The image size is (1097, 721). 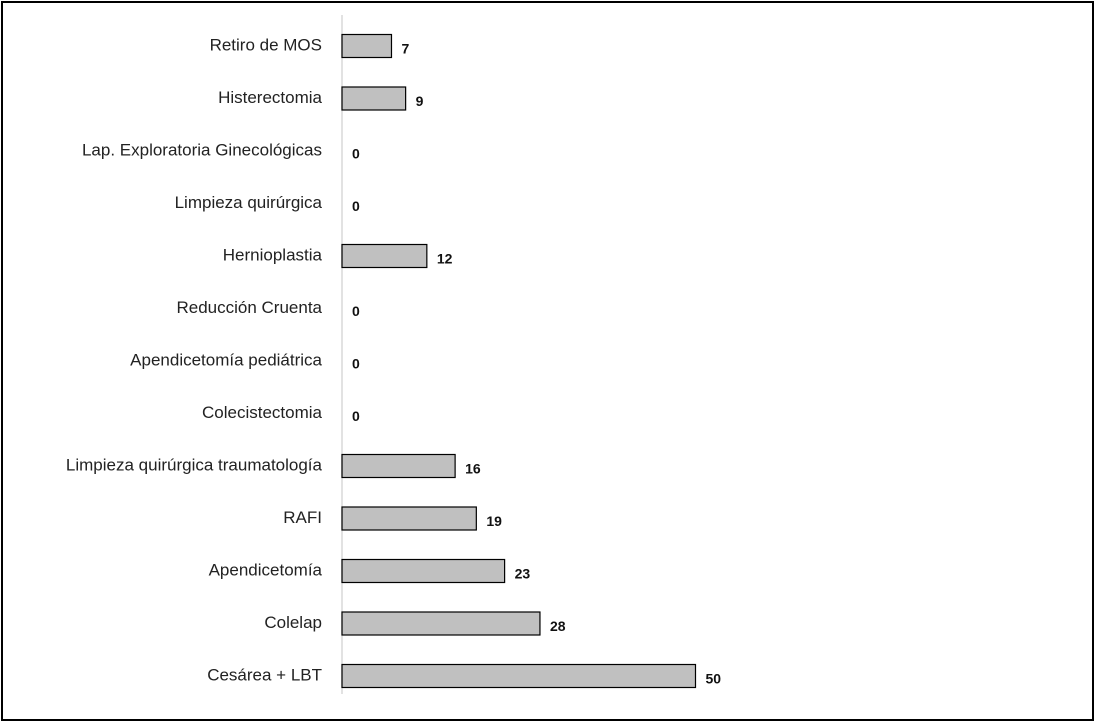 I want to click on value-label: 9, so click(x=420, y=101).